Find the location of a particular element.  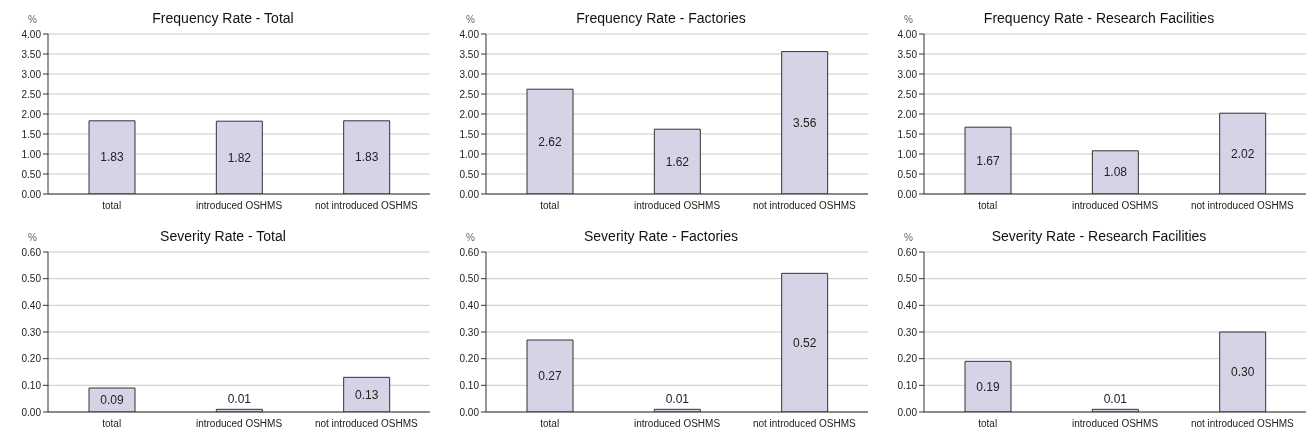

chart-title: Severity Rate - Factories is located at coordinates (661, 236).